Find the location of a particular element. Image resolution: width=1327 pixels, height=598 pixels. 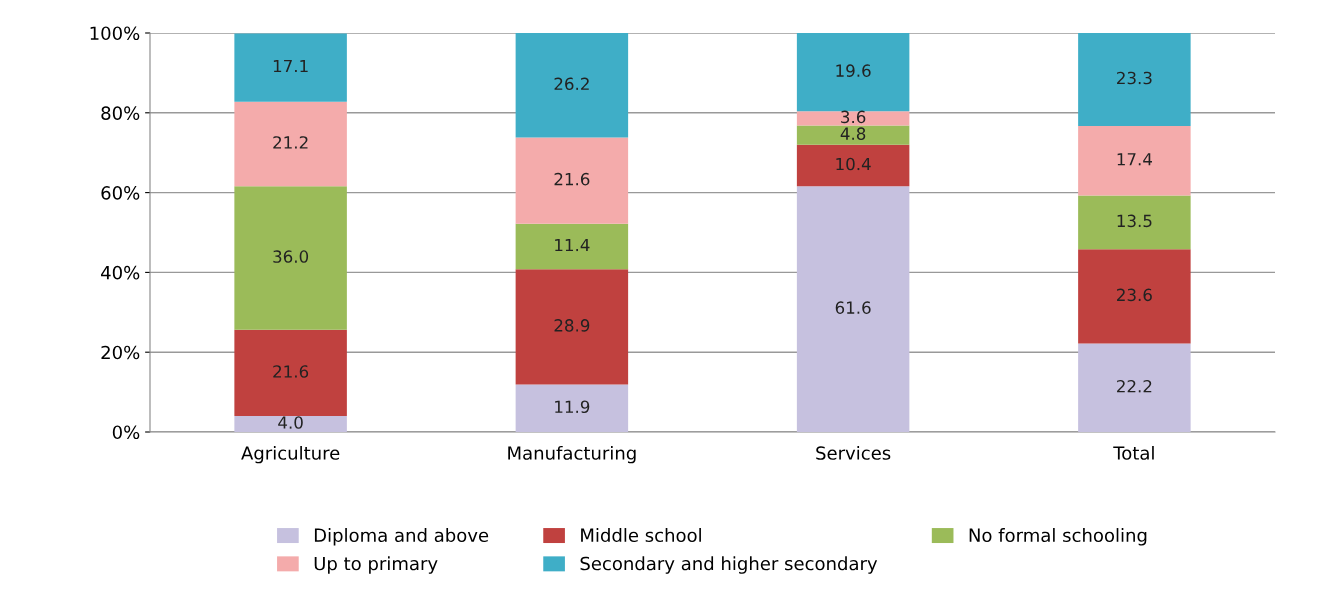

data-label: 23.6 is located at coordinates (1134, 295).